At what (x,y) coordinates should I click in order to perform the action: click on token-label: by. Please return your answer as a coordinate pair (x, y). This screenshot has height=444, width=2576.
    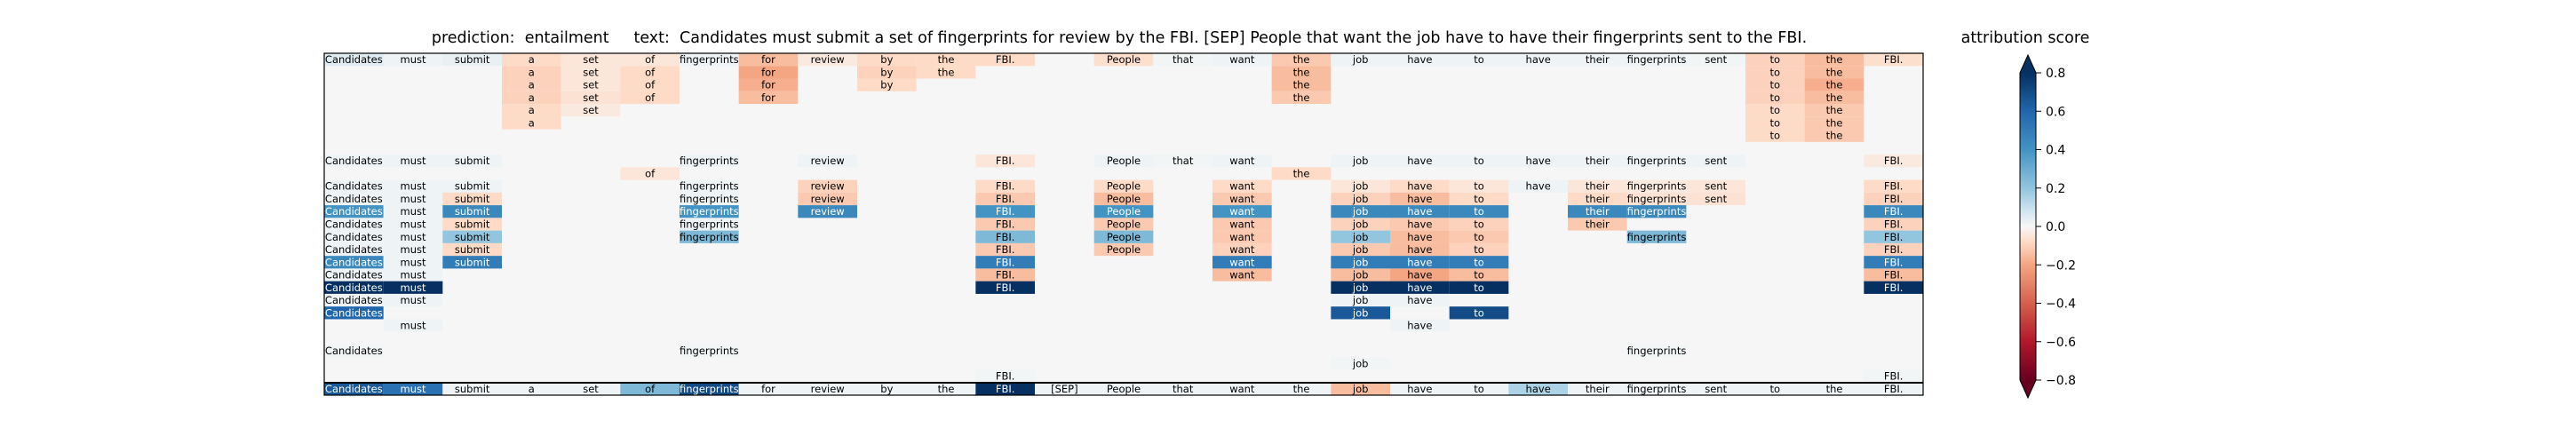
    Looking at the image, I should click on (886, 60).